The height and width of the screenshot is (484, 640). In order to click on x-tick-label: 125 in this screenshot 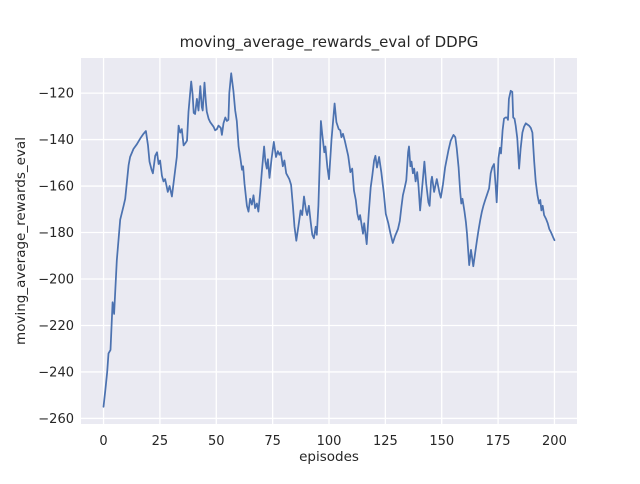, I will do `click(385, 441)`.